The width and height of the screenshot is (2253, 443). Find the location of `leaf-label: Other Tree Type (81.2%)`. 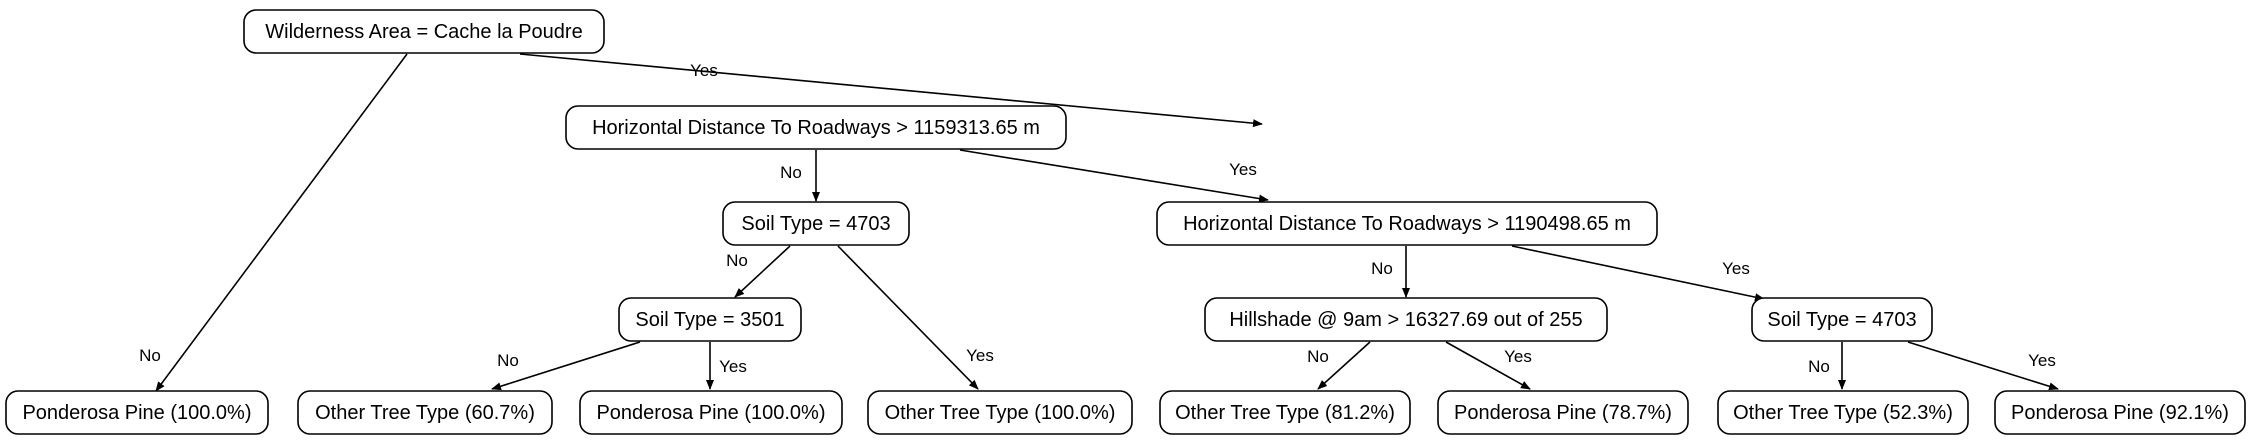

leaf-label: Other Tree Type (81.2%) is located at coordinates (1285, 413).